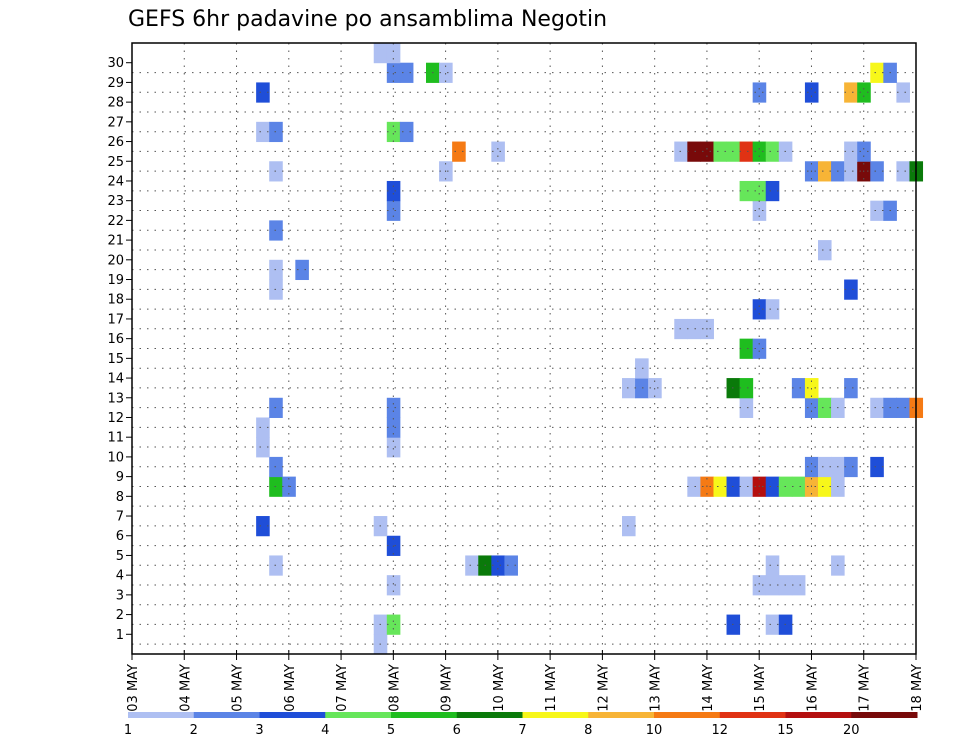 The width and height of the screenshot is (960, 742). What do you see at coordinates (115, 280) in the screenshot?
I see `y-tick-label: 19` at bounding box center [115, 280].